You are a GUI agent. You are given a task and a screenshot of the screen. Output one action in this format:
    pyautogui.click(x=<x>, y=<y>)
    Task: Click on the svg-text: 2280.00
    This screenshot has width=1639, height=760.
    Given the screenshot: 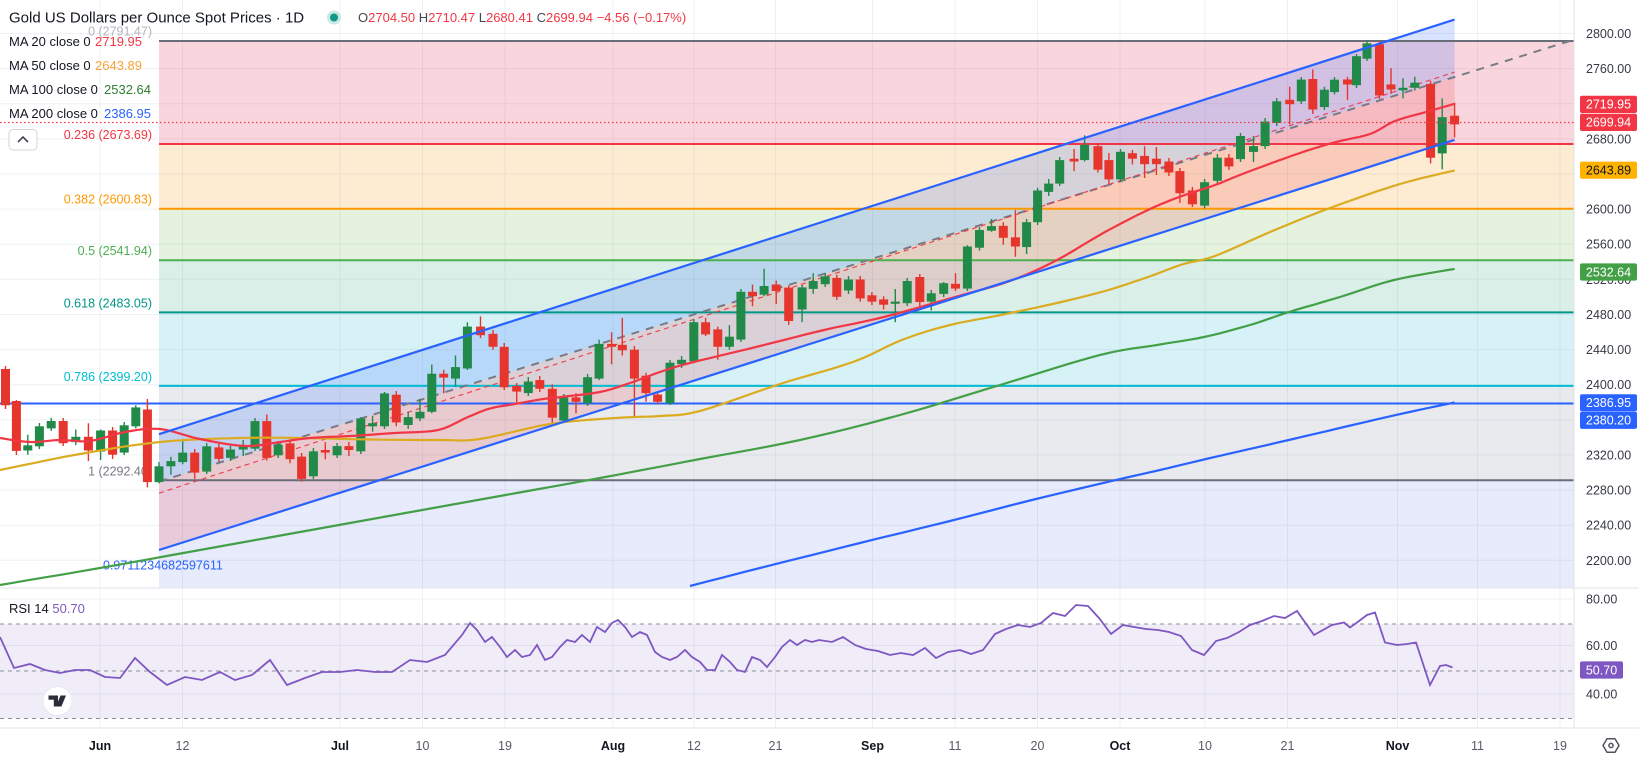 What is the action you would take?
    pyautogui.click(x=1608, y=491)
    